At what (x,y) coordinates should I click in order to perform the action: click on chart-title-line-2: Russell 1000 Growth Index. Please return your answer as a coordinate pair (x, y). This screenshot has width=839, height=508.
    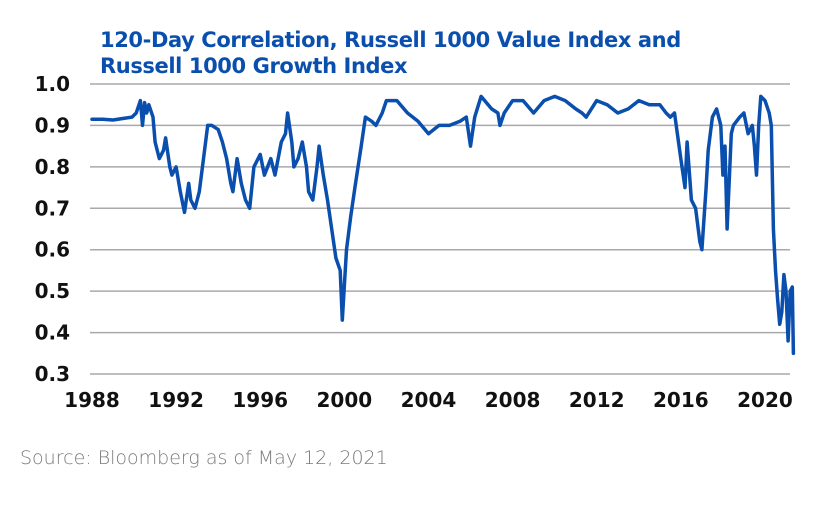
    Looking at the image, I should click on (254, 66).